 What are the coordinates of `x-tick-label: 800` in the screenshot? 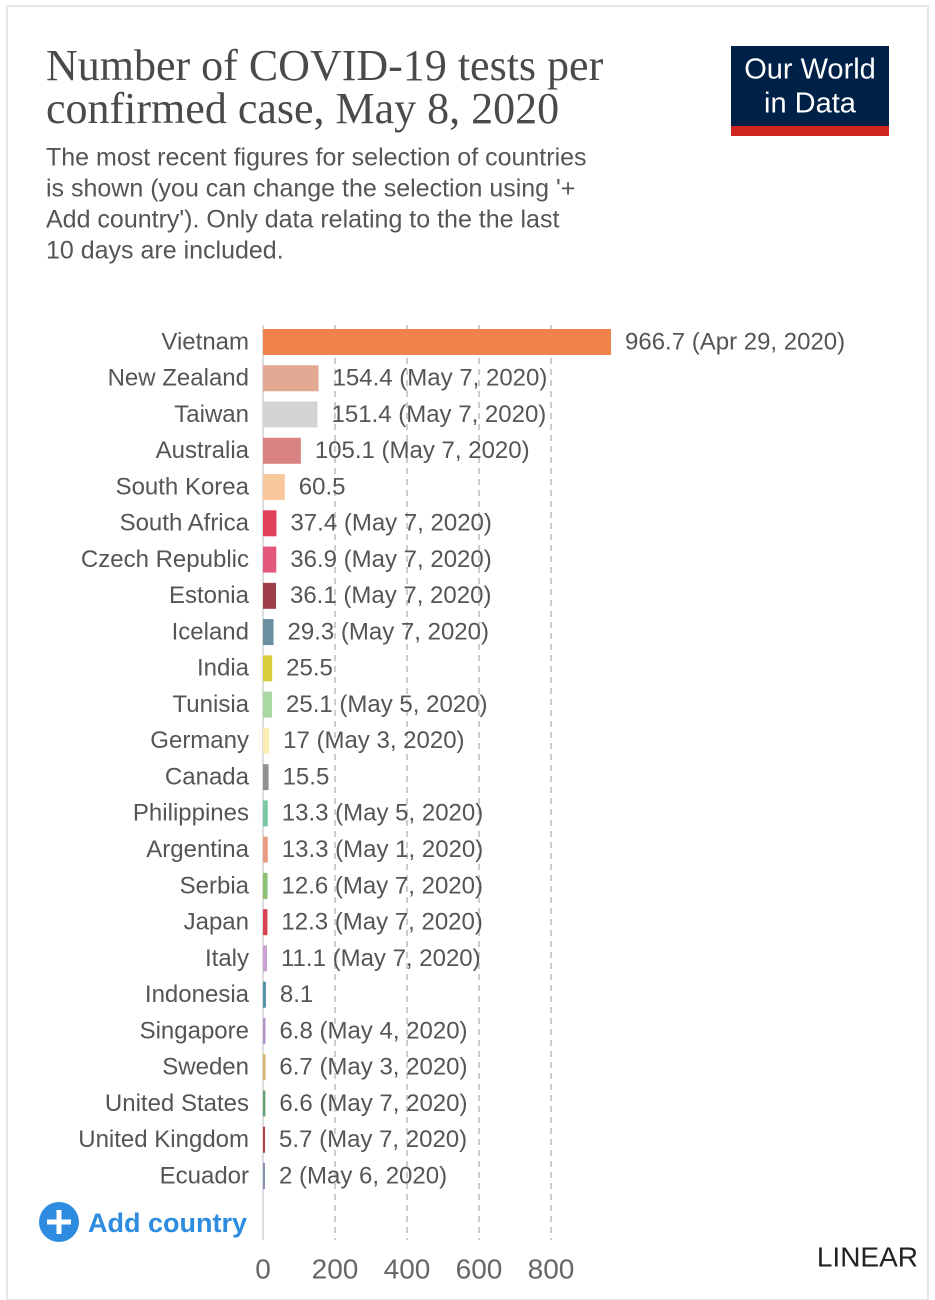 It's located at (551, 1268).